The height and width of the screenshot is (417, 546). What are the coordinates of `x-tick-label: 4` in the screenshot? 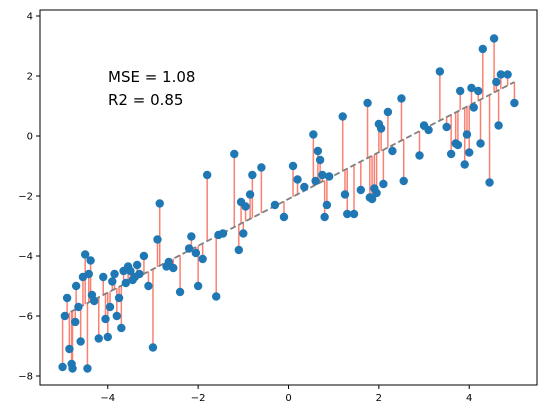 It's located at (469, 398).